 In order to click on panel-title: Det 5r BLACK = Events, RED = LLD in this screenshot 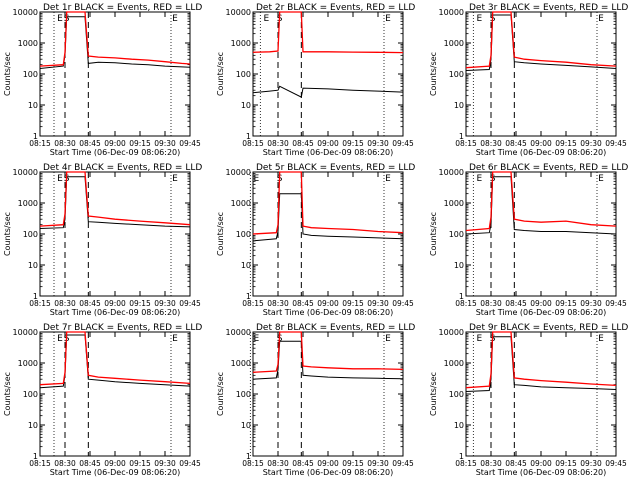, I will do `click(335, 168)`.